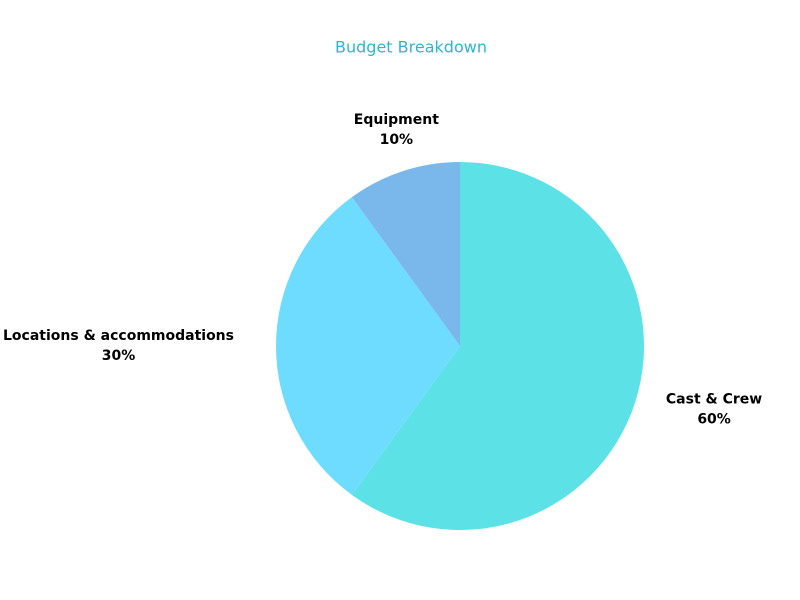  What do you see at coordinates (118, 336) in the screenshot?
I see `slice-label: Locations & accommodations` at bounding box center [118, 336].